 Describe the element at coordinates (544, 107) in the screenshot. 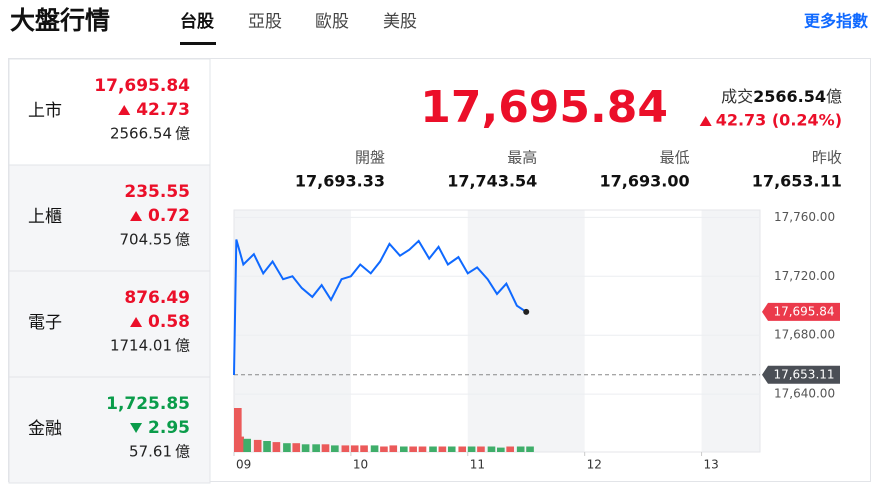

I see `main-price: 17,695.84` at that location.